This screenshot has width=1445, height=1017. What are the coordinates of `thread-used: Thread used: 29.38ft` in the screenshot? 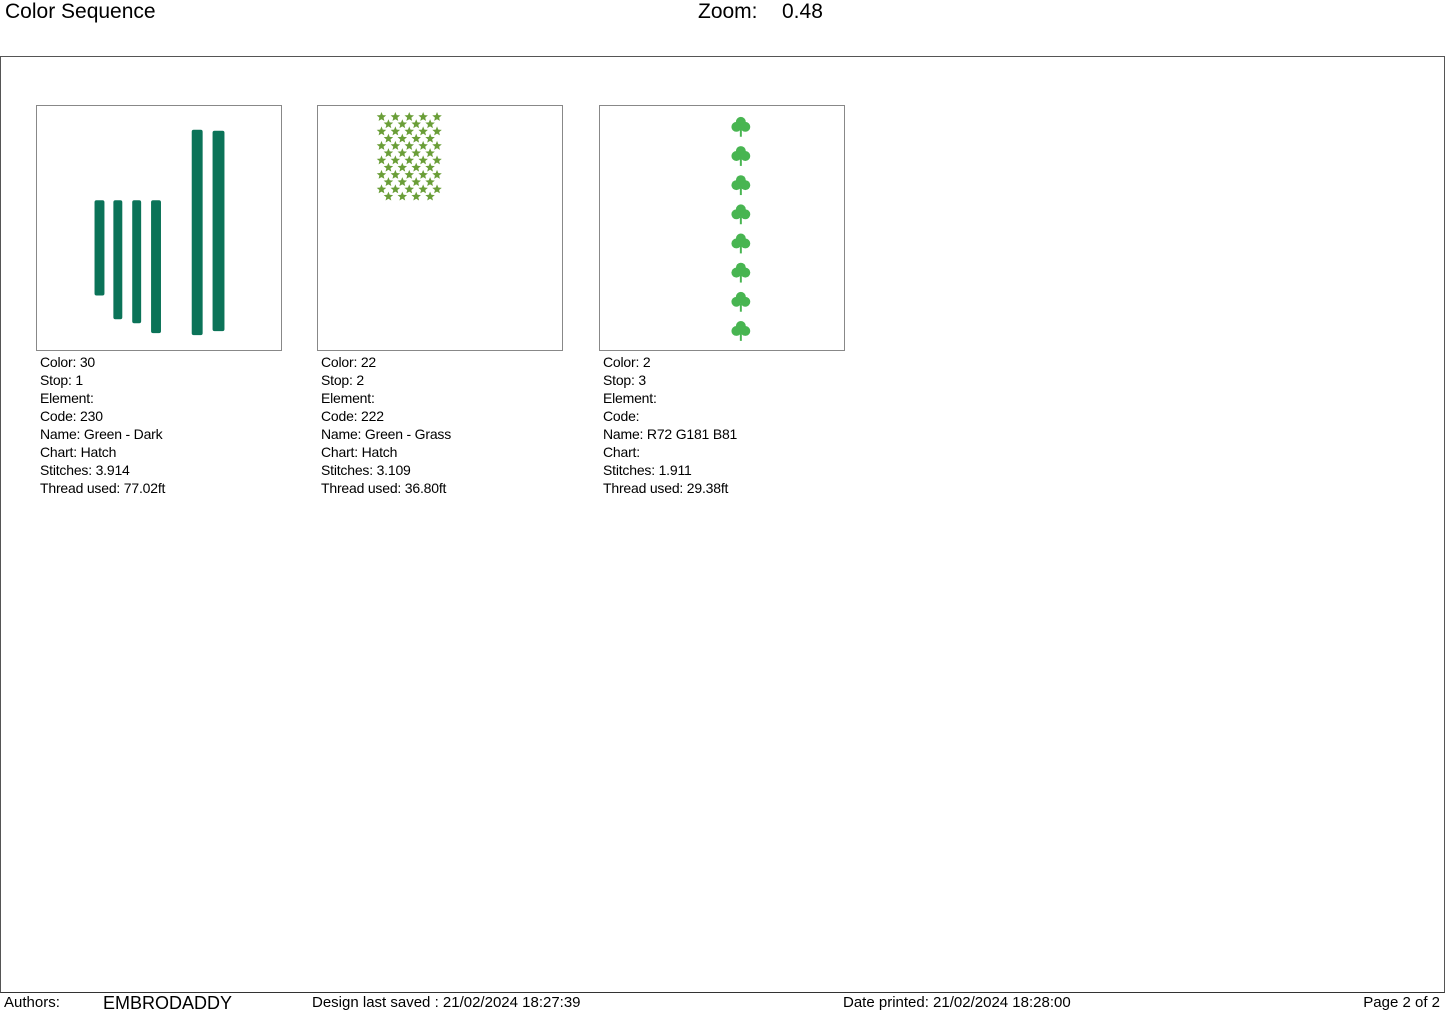 It's located at (666, 488).